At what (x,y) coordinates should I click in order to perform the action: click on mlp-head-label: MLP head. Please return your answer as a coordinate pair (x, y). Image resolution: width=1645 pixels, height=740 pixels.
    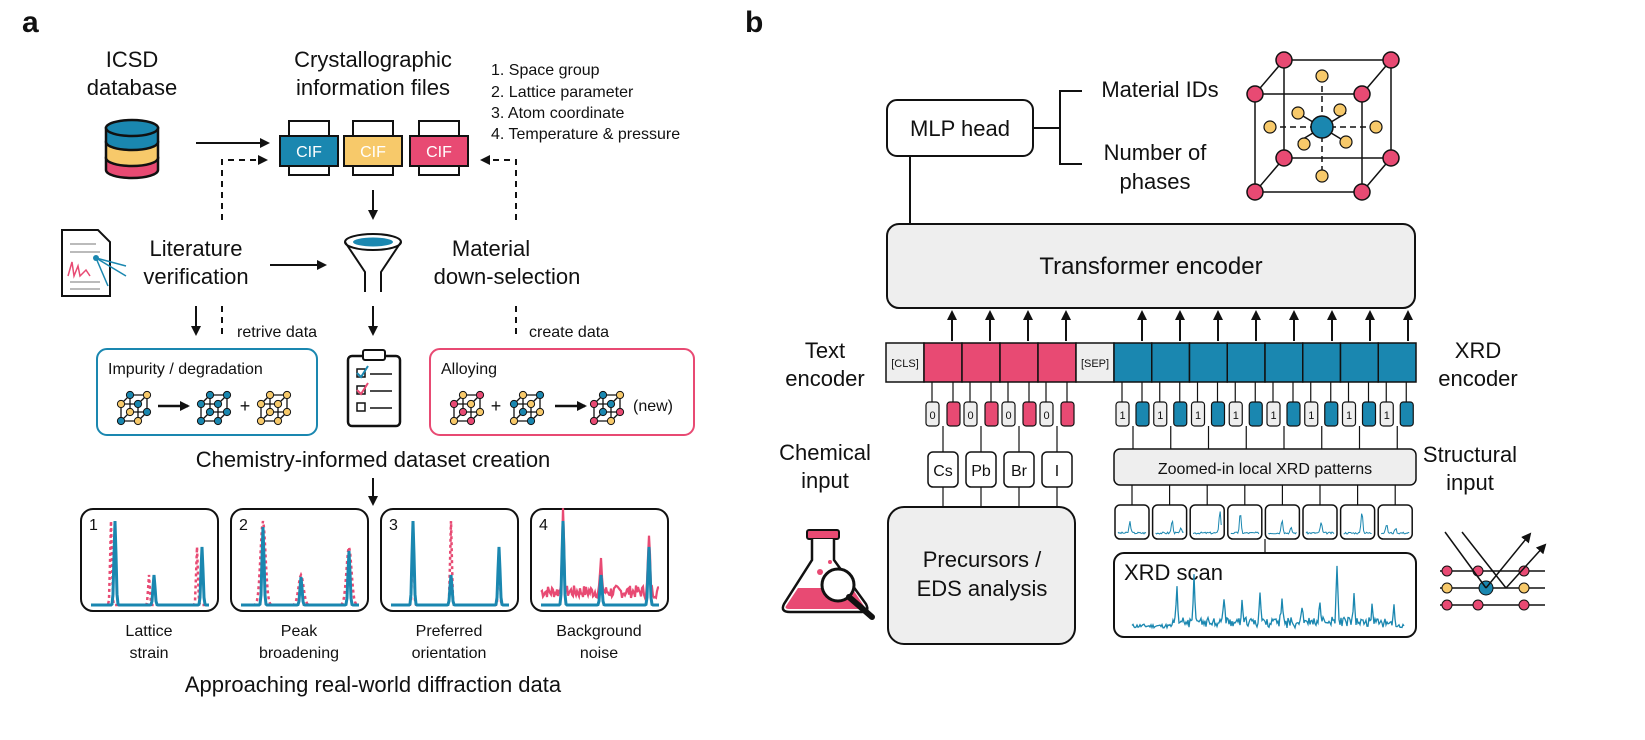
    Looking at the image, I should click on (960, 128).